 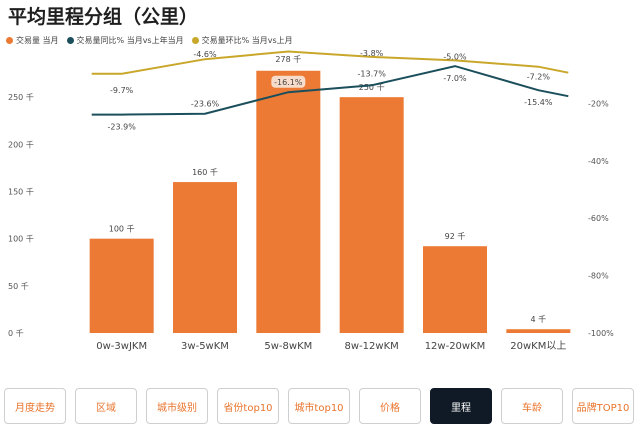 What do you see at coordinates (372, 87) in the screenshot?
I see `bar-data-label: 250 千` at bounding box center [372, 87].